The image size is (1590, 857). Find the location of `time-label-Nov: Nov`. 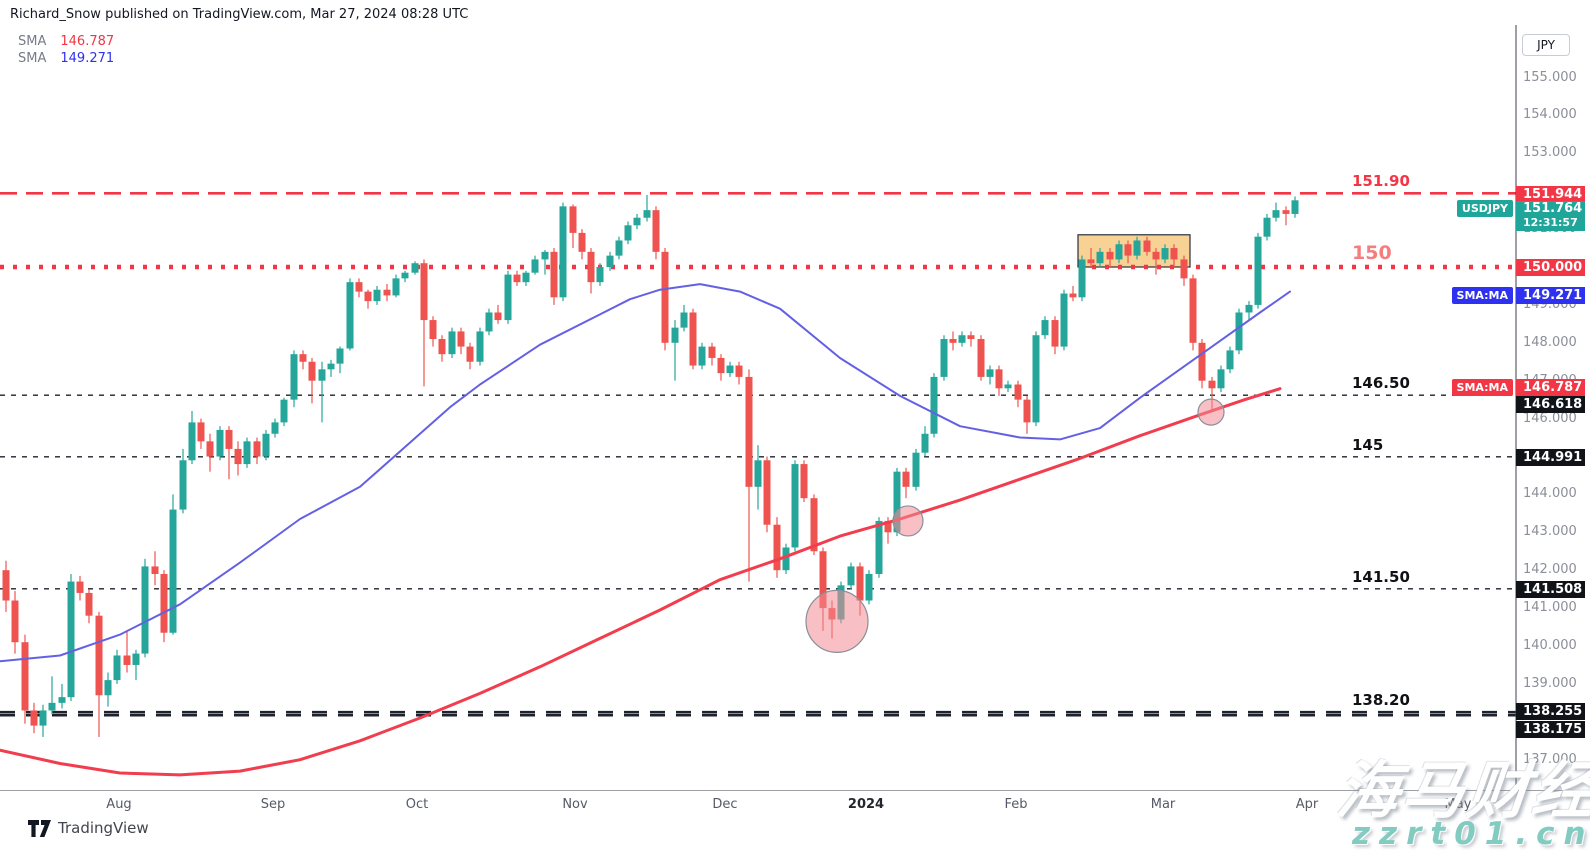

time-label-Nov: Nov is located at coordinates (575, 804).